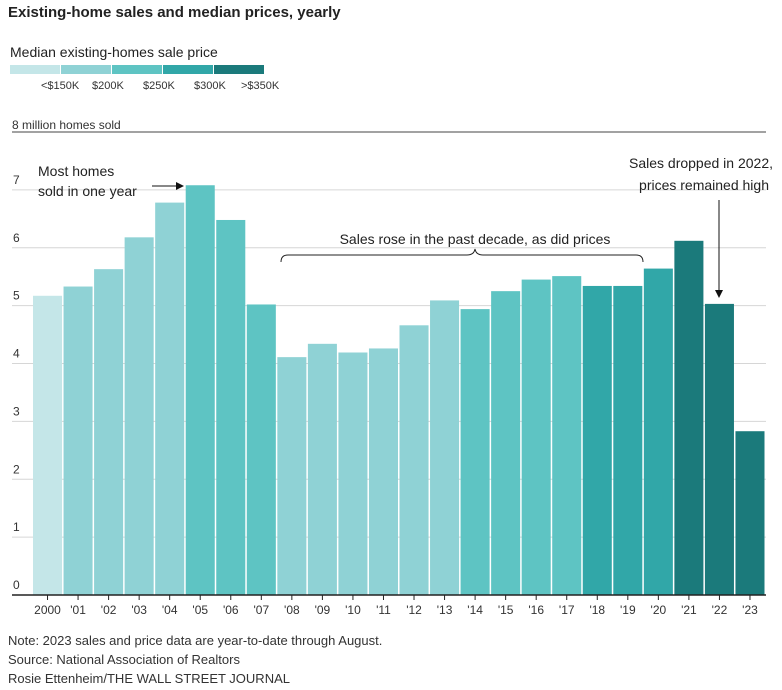  I want to click on x-tick-label: '05, so click(200, 610).